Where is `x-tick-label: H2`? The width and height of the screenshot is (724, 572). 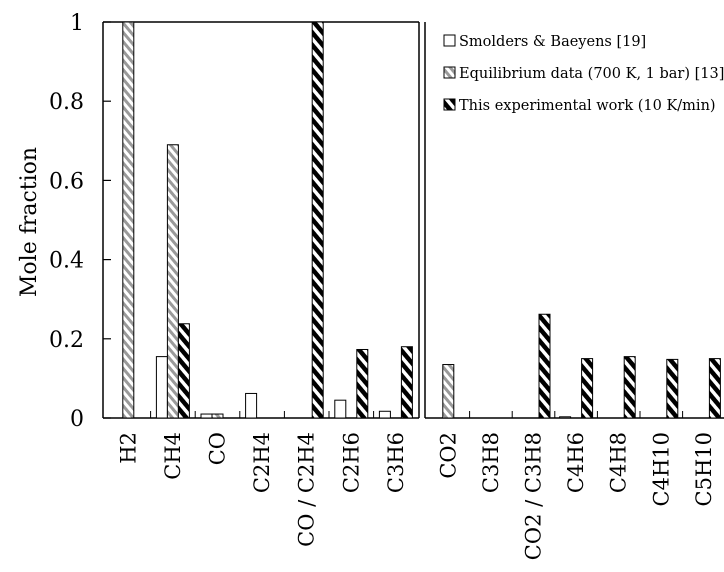 x-tick-label: H2 is located at coordinates (128, 448).